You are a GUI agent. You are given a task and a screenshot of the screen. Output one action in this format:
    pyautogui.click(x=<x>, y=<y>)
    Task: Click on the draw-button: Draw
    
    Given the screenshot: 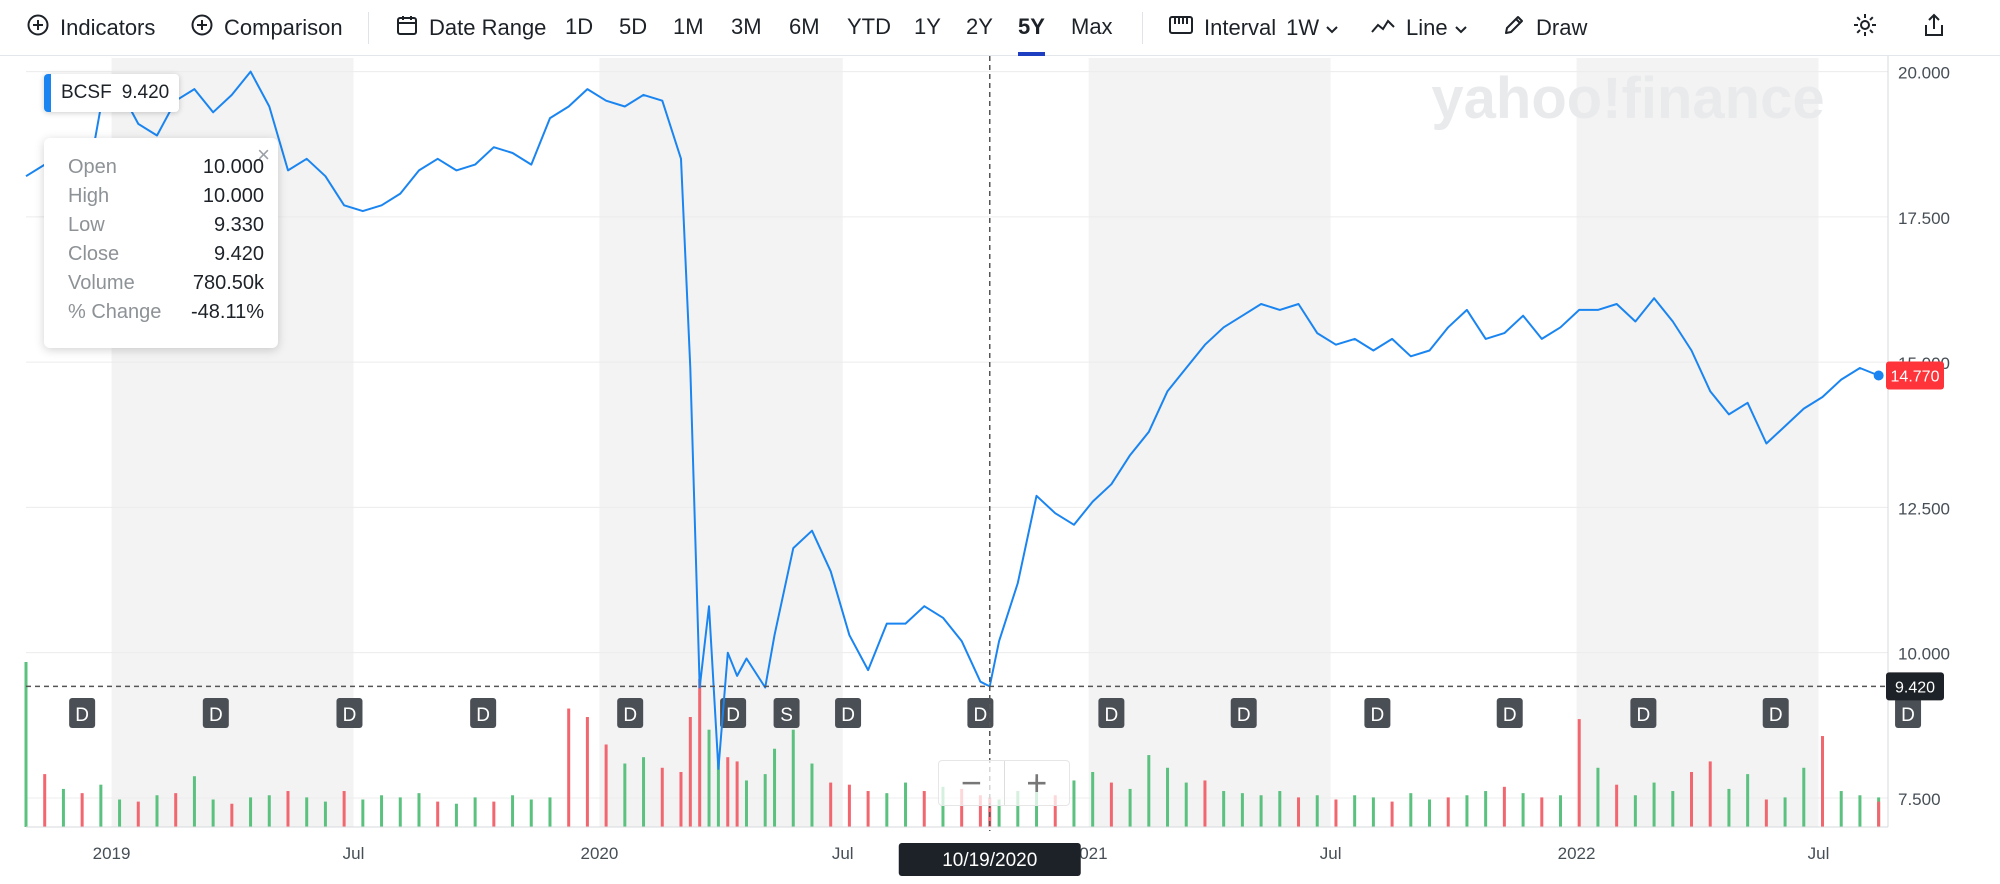 What is the action you would take?
    pyautogui.click(x=1544, y=28)
    